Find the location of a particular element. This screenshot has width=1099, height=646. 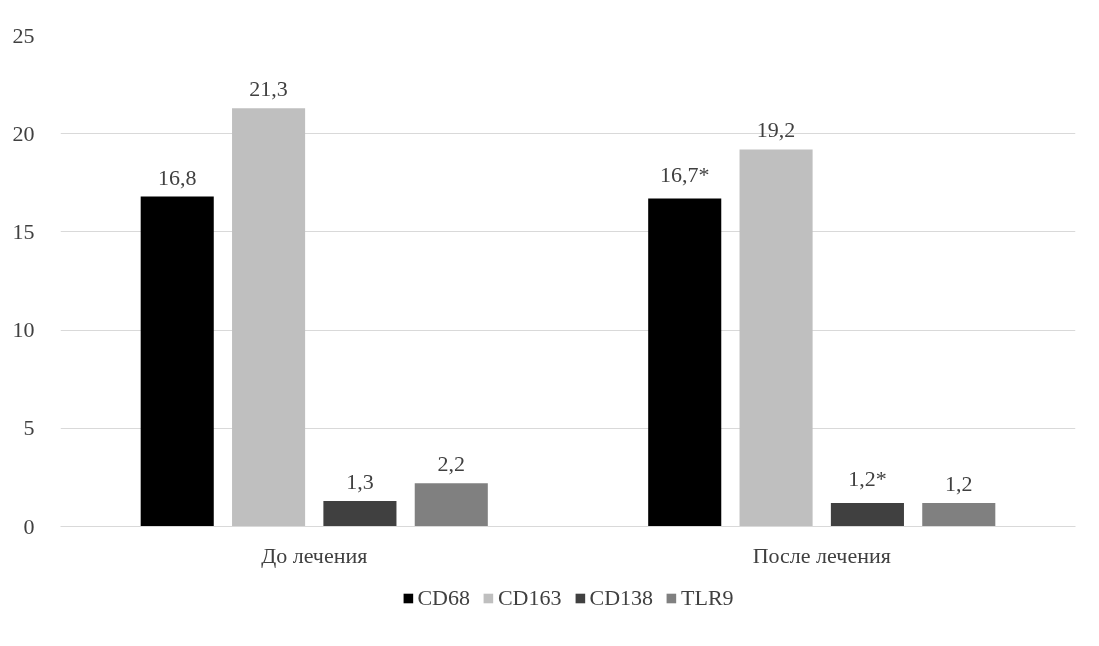

x-tick-label: После лечения is located at coordinates (821, 555).